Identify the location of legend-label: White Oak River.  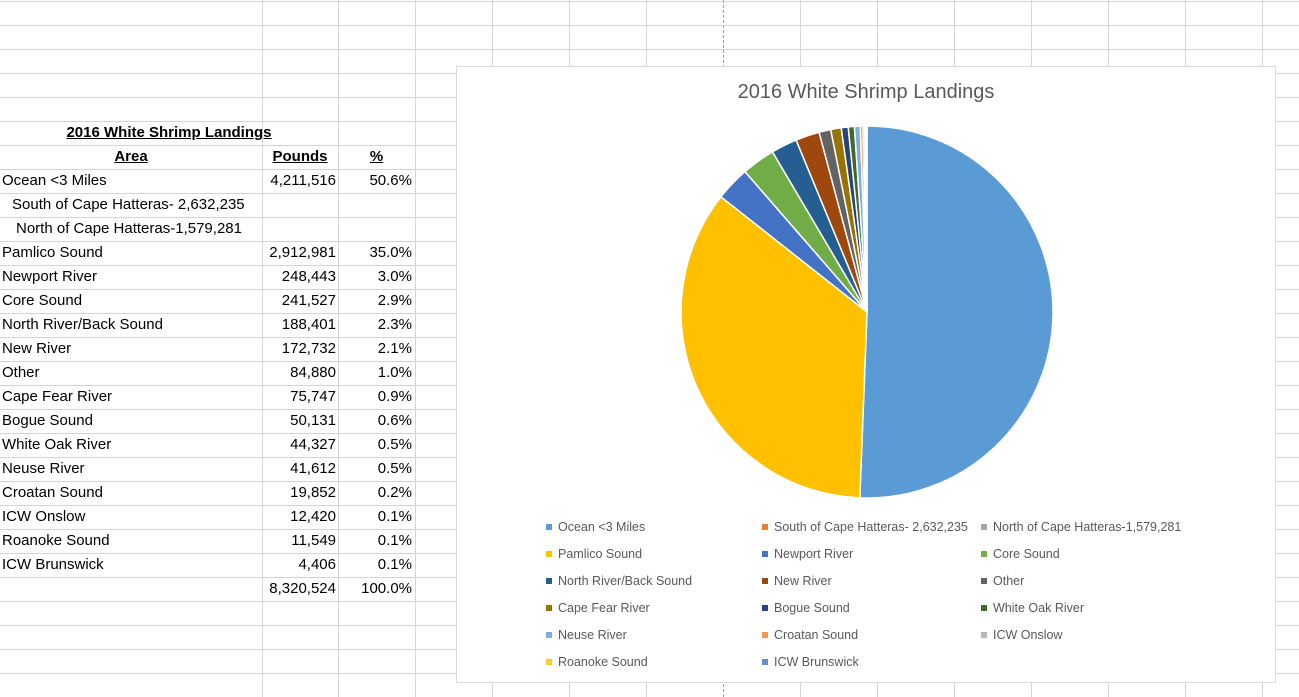
(1038, 608).